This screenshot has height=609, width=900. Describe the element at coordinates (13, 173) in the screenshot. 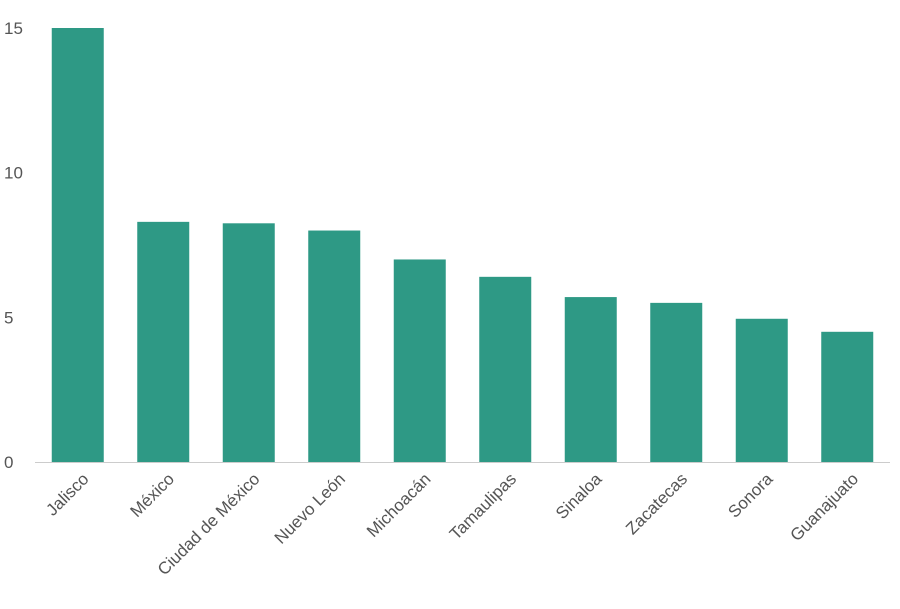

I see `y-tick-label: 10` at that location.